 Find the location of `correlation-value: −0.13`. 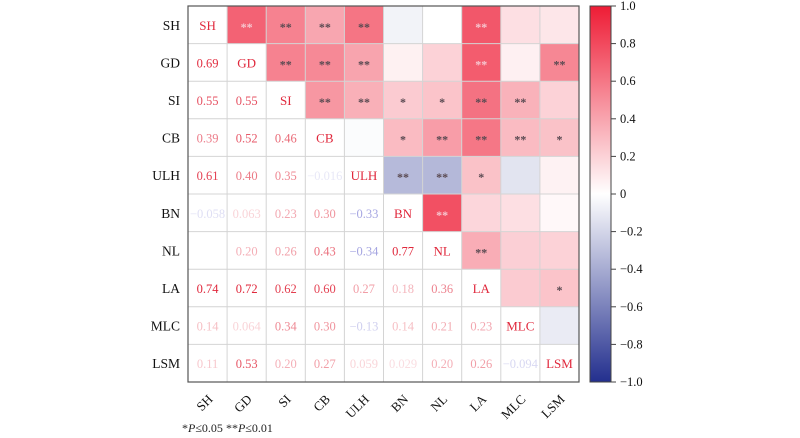

correlation-value: −0.13 is located at coordinates (363, 327).